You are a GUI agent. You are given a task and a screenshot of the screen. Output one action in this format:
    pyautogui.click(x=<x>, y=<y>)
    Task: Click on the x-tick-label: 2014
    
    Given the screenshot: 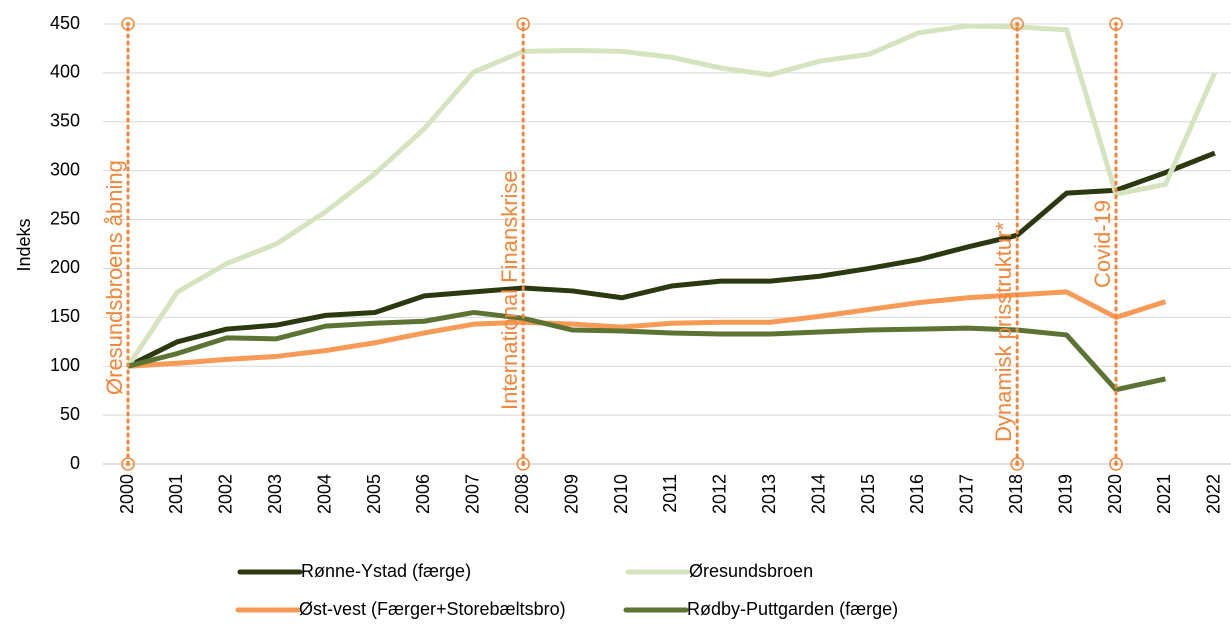 What is the action you would take?
    pyautogui.click(x=818, y=494)
    